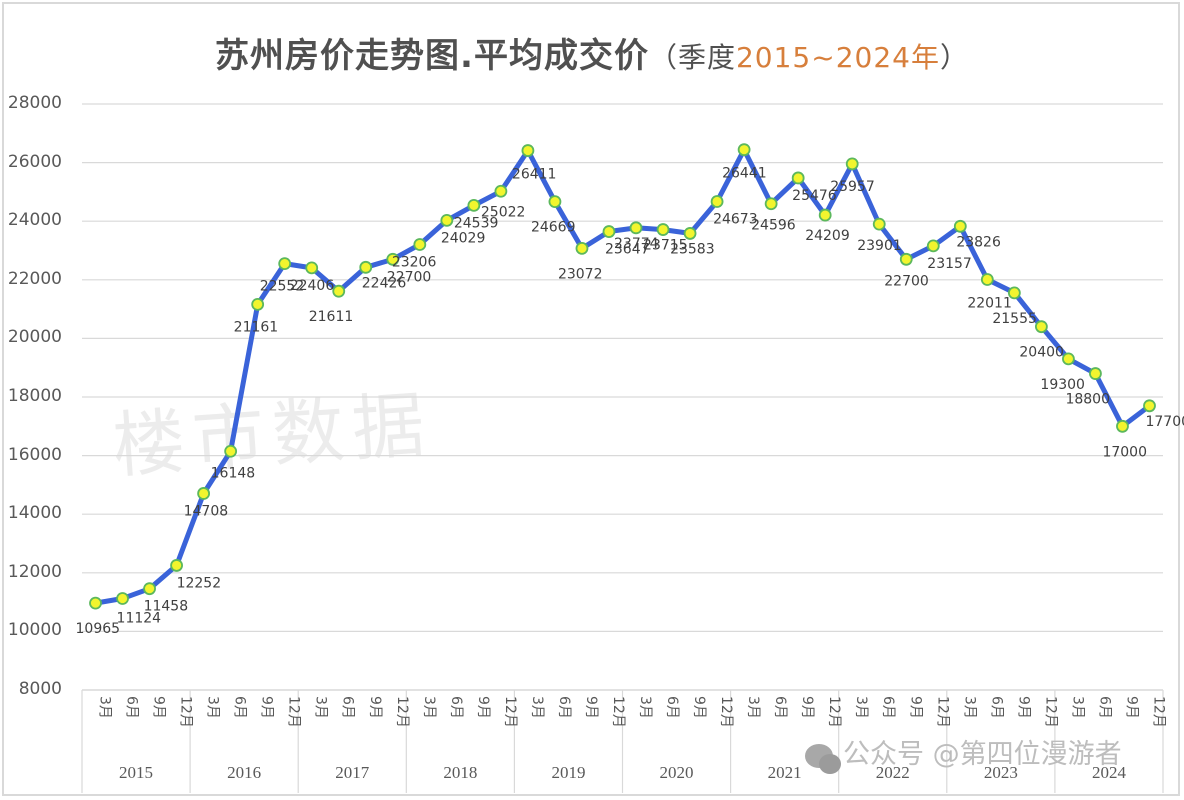  What do you see at coordinates (1014, 319) in the screenshot?
I see `data-label: 21555` at bounding box center [1014, 319].